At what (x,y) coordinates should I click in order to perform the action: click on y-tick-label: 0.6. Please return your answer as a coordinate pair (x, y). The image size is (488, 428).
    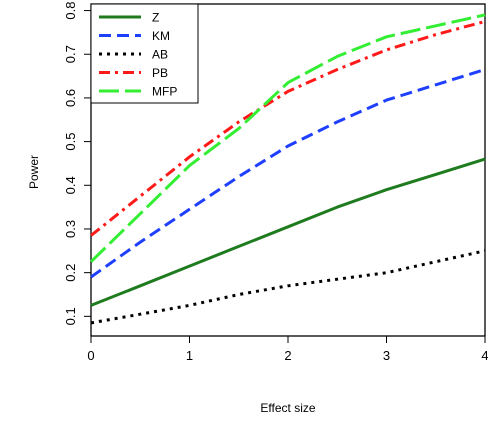
    Looking at the image, I should click on (70, 98).